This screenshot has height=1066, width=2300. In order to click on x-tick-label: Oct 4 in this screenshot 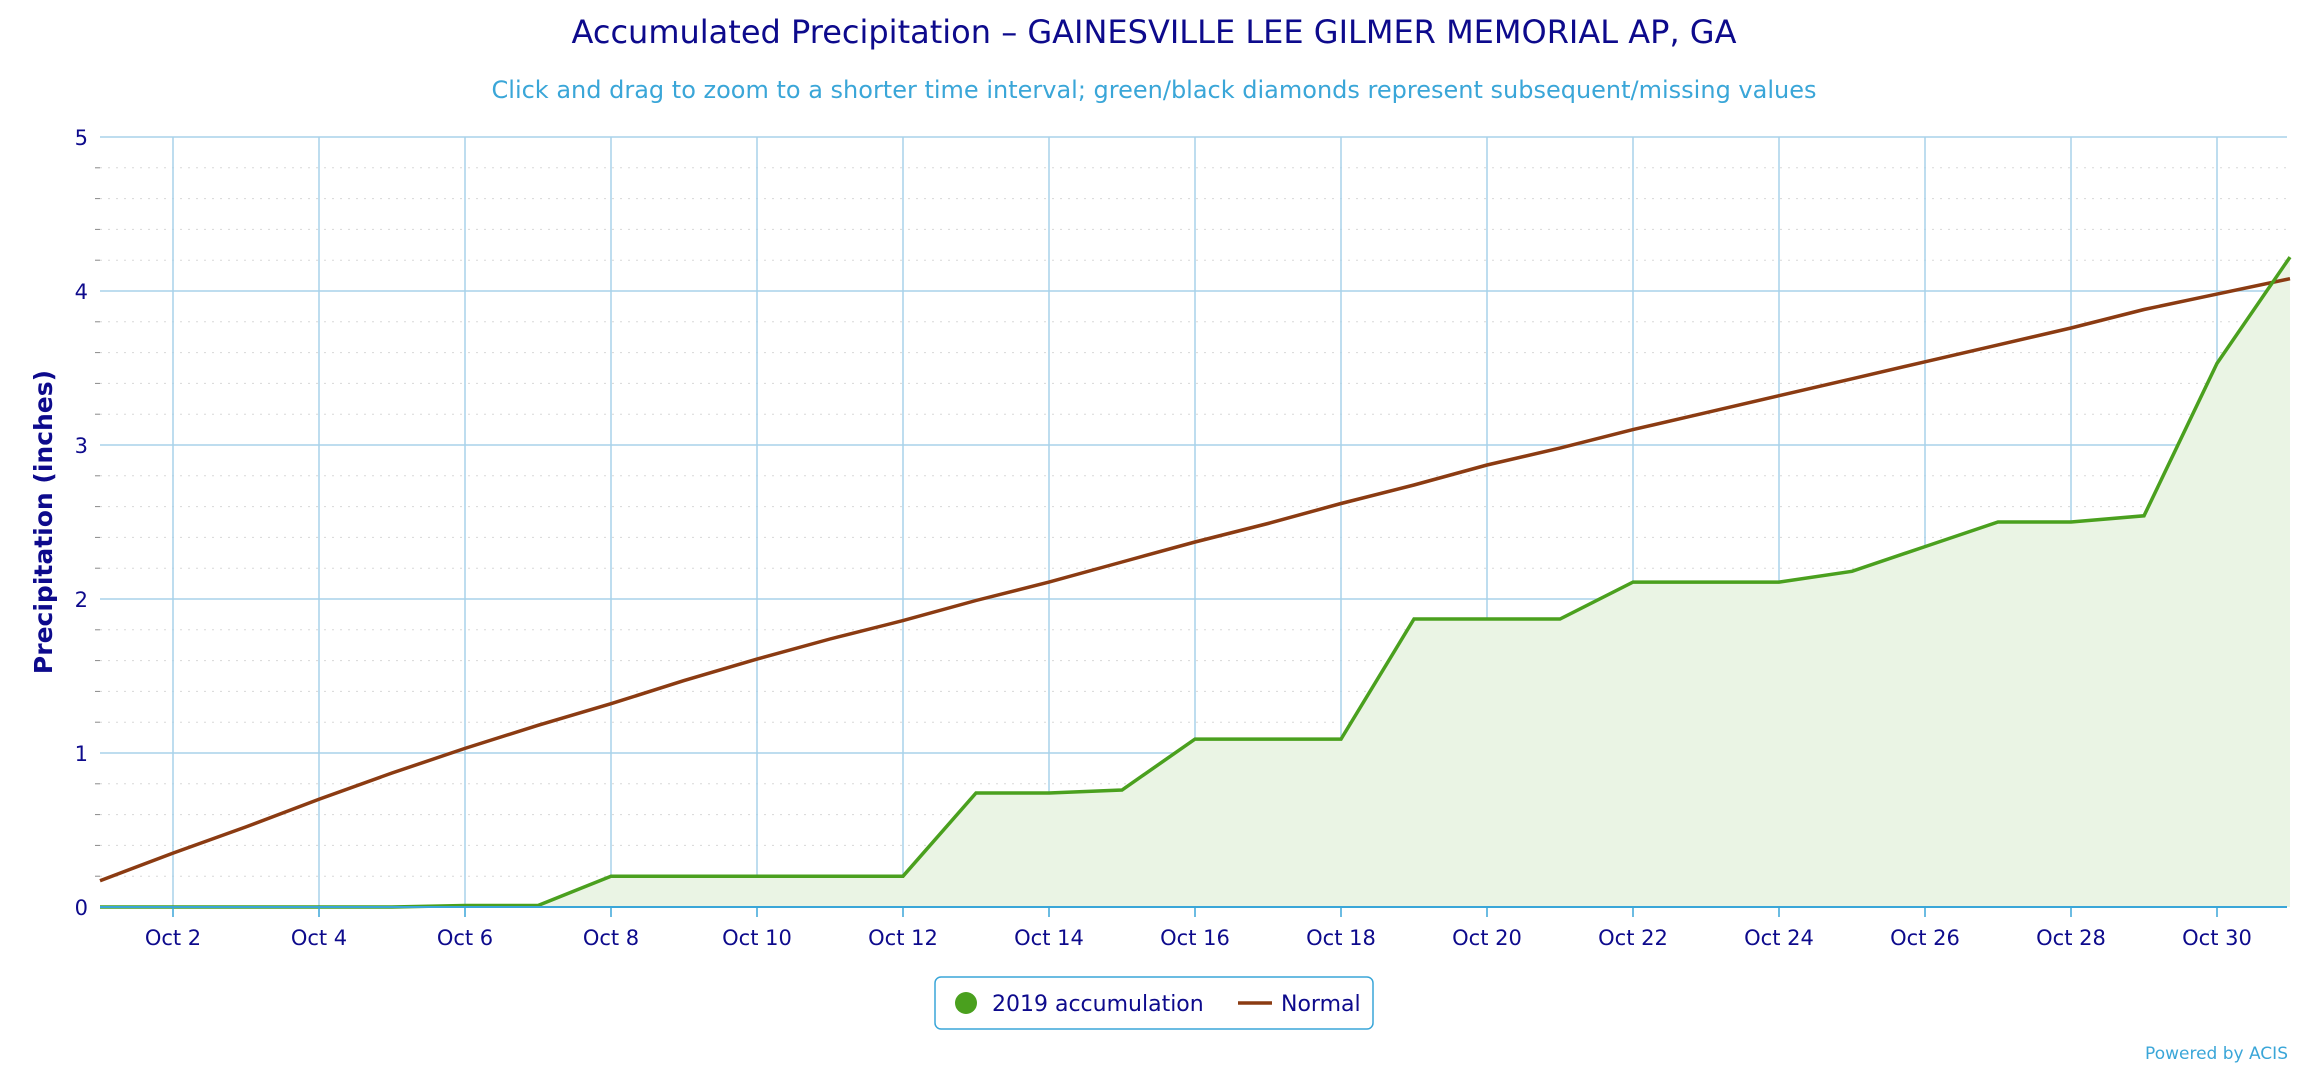, I will do `click(319, 938)`.